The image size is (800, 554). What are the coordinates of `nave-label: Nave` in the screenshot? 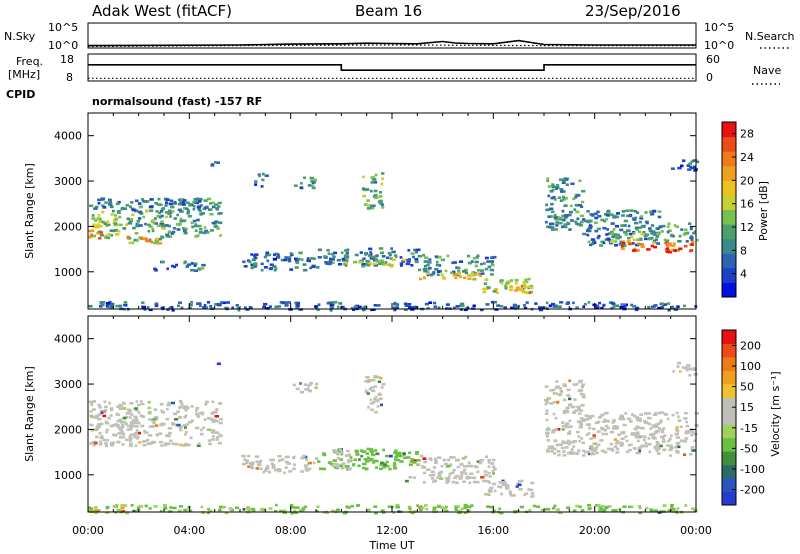 It's located at (767, 70).